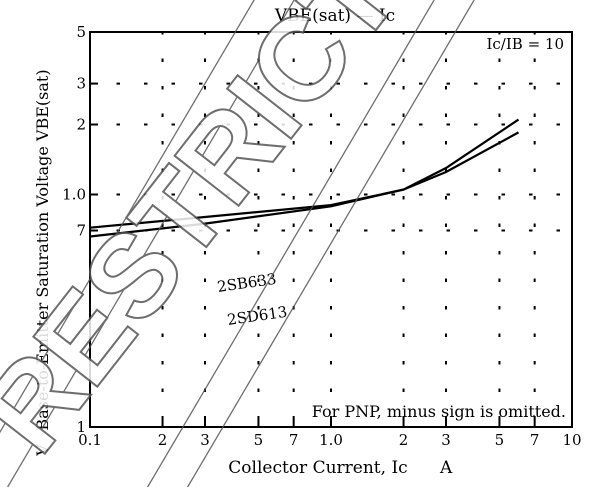 This screenshot has width=592, height=487. Describe the element at coordinates (446, 468) in the screenshot. I see `x-axis-unit: A` at that location.